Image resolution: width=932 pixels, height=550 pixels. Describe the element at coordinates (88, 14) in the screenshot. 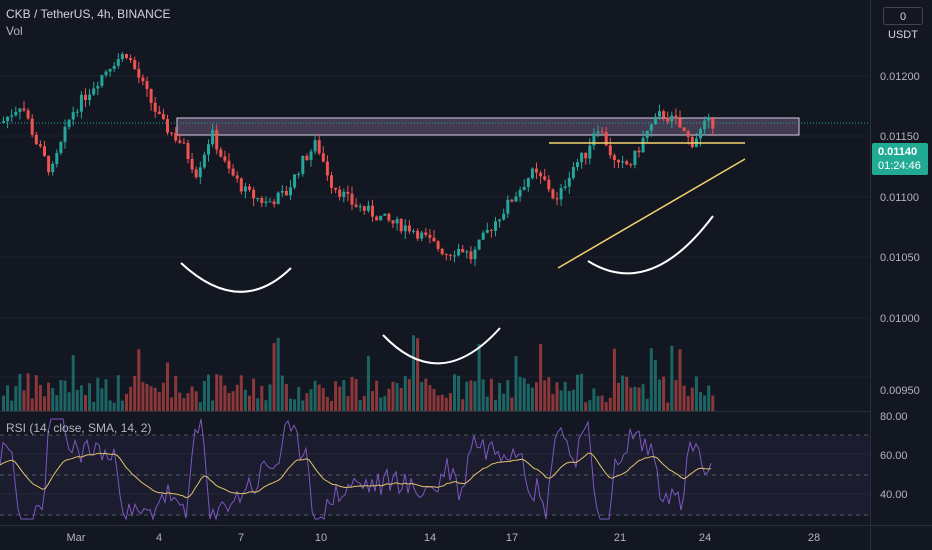

I see `symbol-title: CKB / TetherUS, 4h, BINANCE` at that location.